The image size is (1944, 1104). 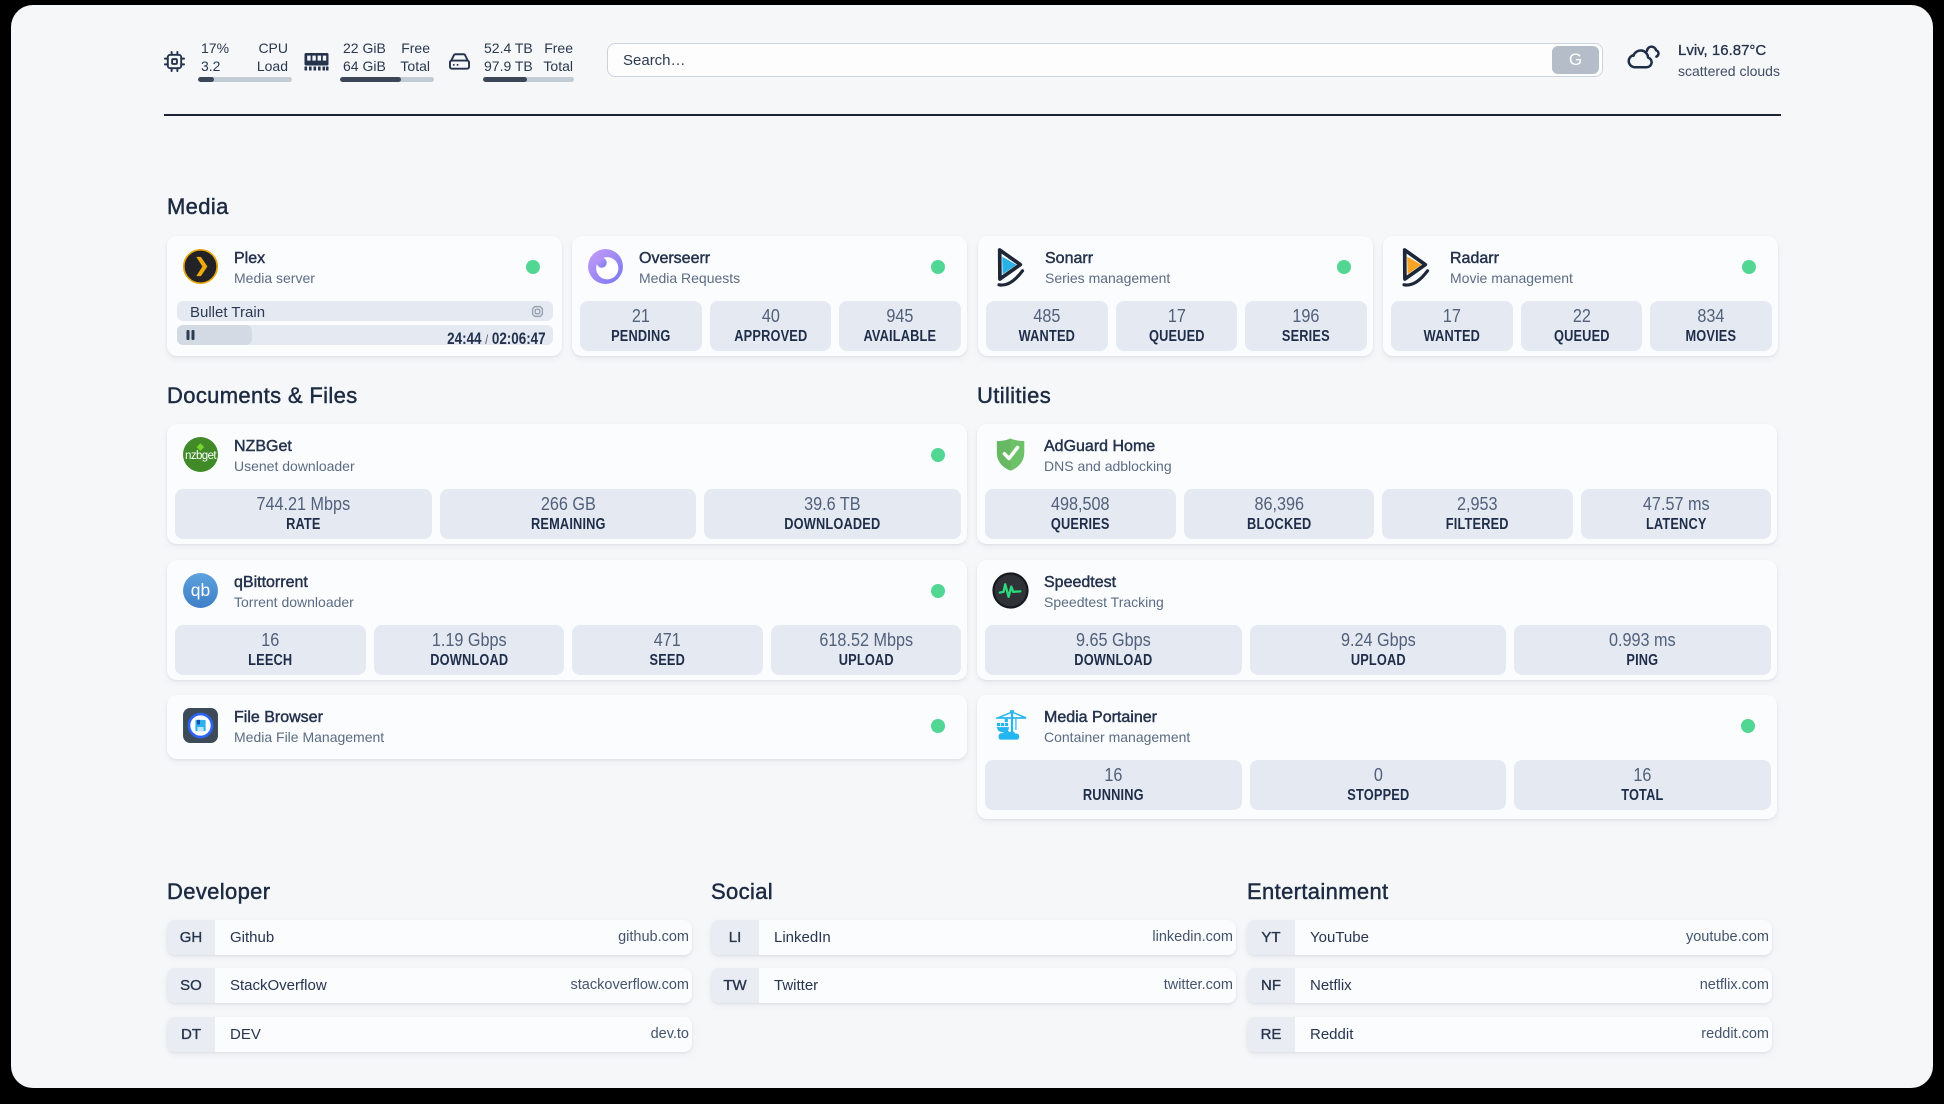 I want to click on svg-text: nzbget, so click(x=201, y=456).